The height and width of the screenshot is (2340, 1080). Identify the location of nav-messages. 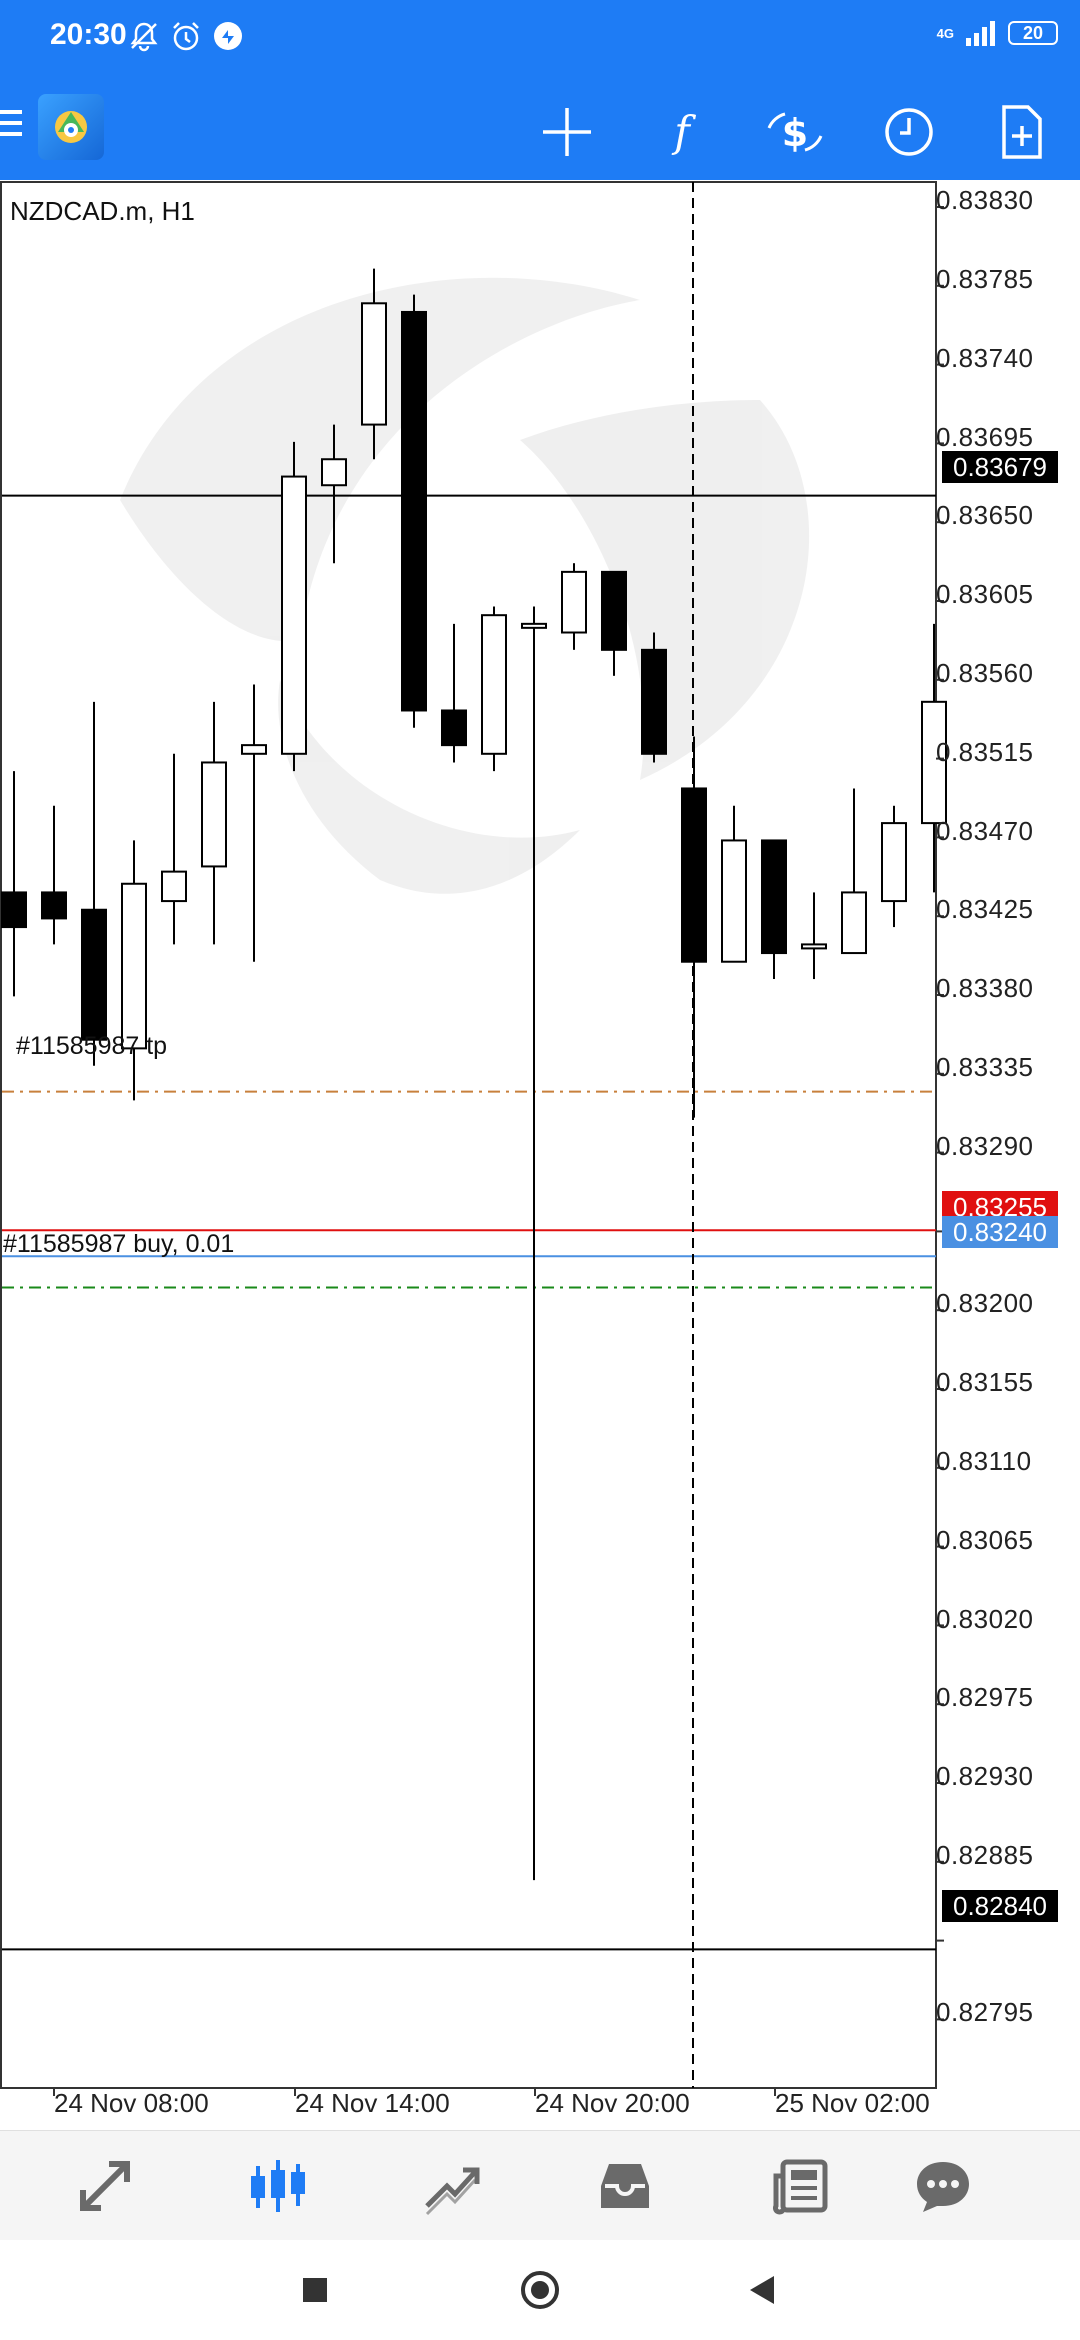
(943, 2186).